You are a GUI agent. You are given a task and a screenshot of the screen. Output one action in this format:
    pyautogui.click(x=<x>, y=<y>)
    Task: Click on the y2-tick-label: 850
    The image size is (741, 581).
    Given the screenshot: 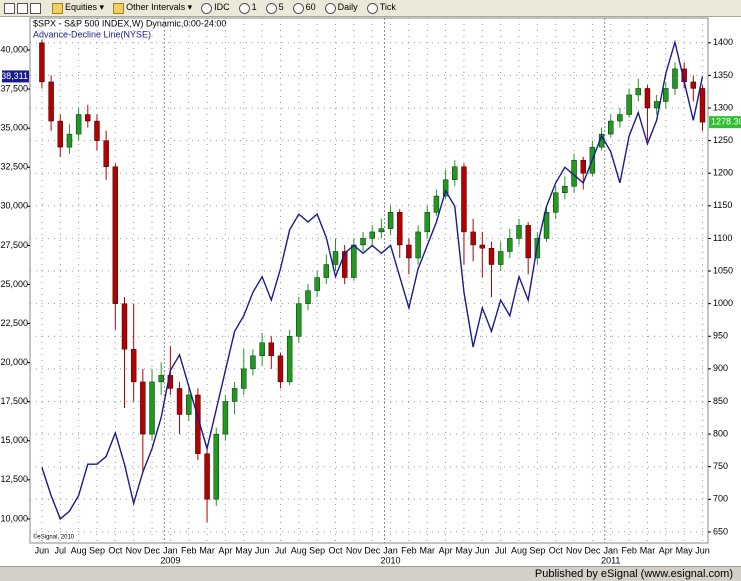 What is the action you would take?
    pyautogui.click(x=720, y=401)
    